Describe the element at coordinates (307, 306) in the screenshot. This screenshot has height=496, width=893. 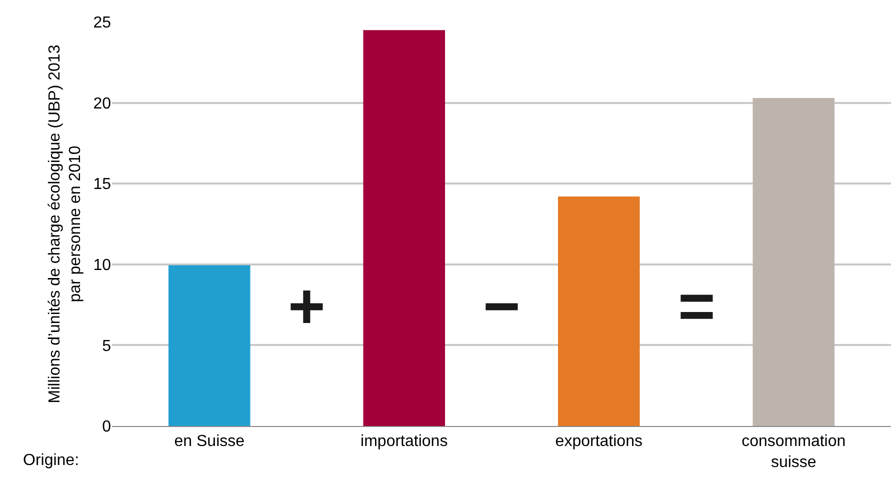
I see `annotation: +` at that location.